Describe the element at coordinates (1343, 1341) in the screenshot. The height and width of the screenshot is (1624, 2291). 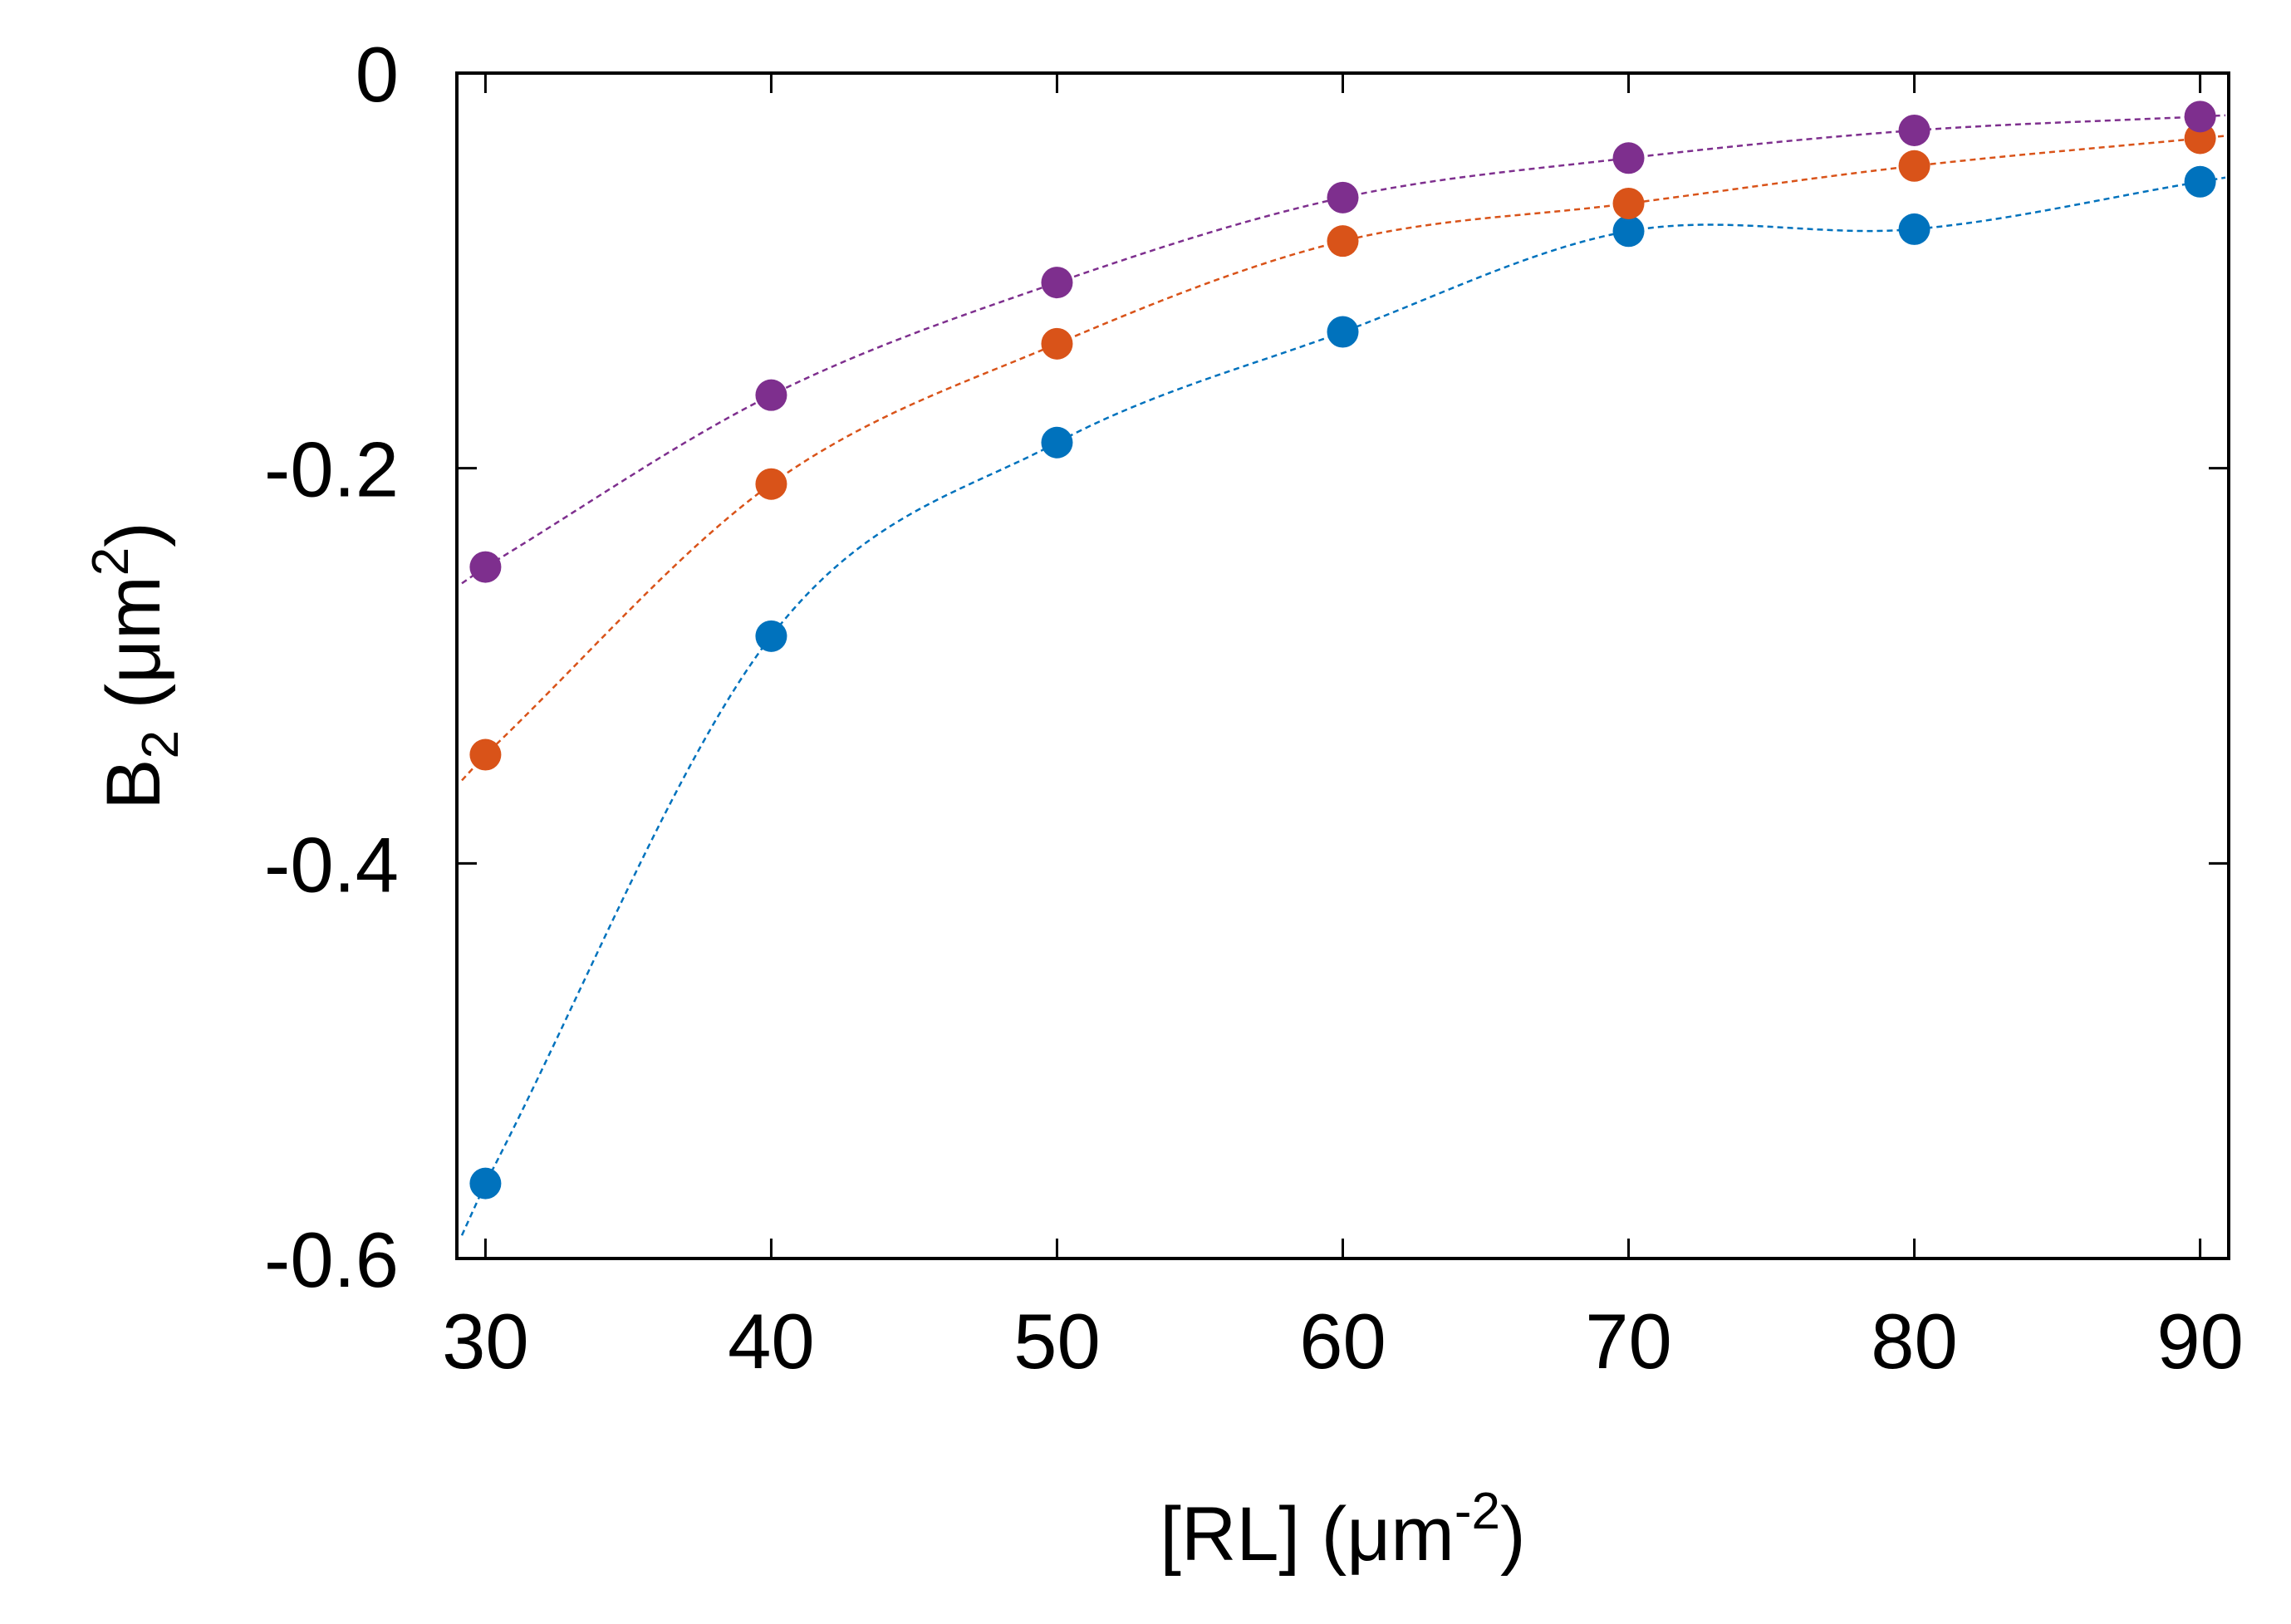
I see `x-tick-label: 60` at that location.